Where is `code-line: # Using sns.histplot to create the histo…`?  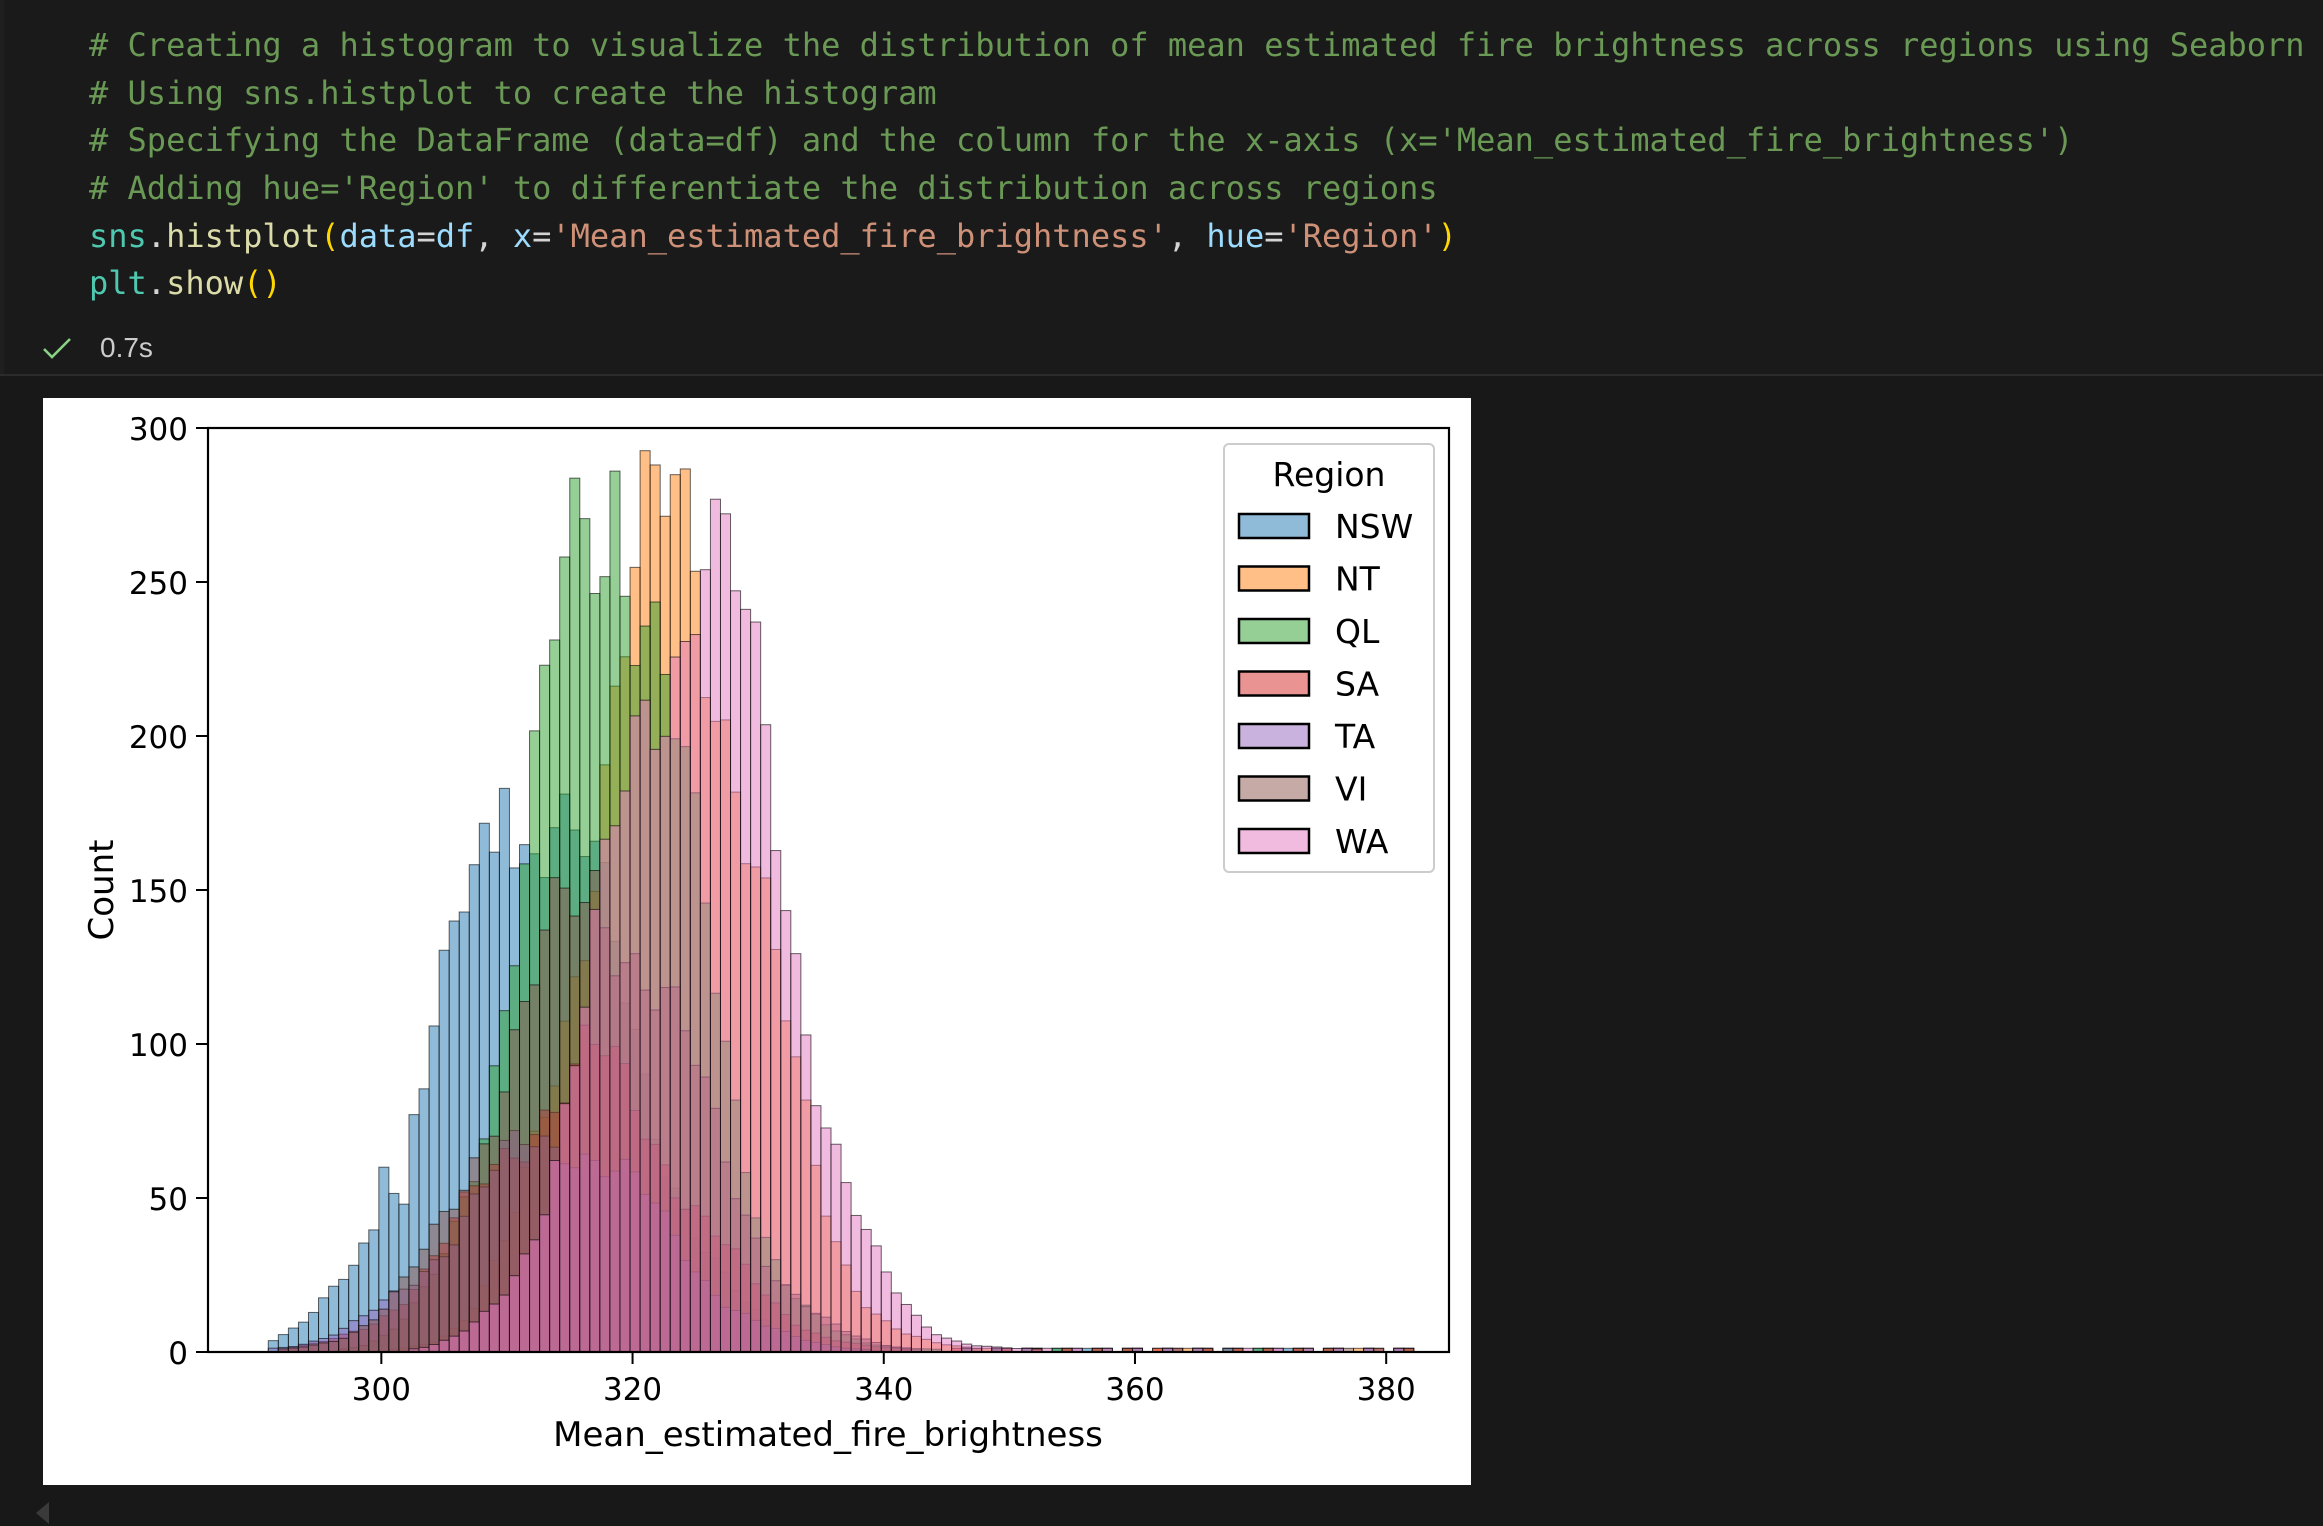 code-line: # Using sns.histplot to create the histo… is located at coordinates (1197, 94).